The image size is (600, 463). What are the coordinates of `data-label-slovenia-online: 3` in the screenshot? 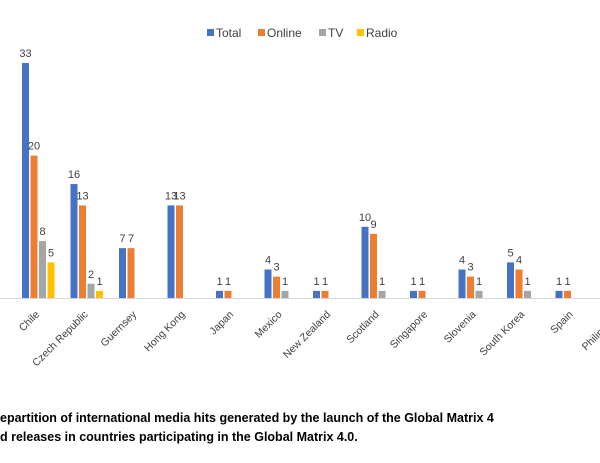 It's located at (470, 268).